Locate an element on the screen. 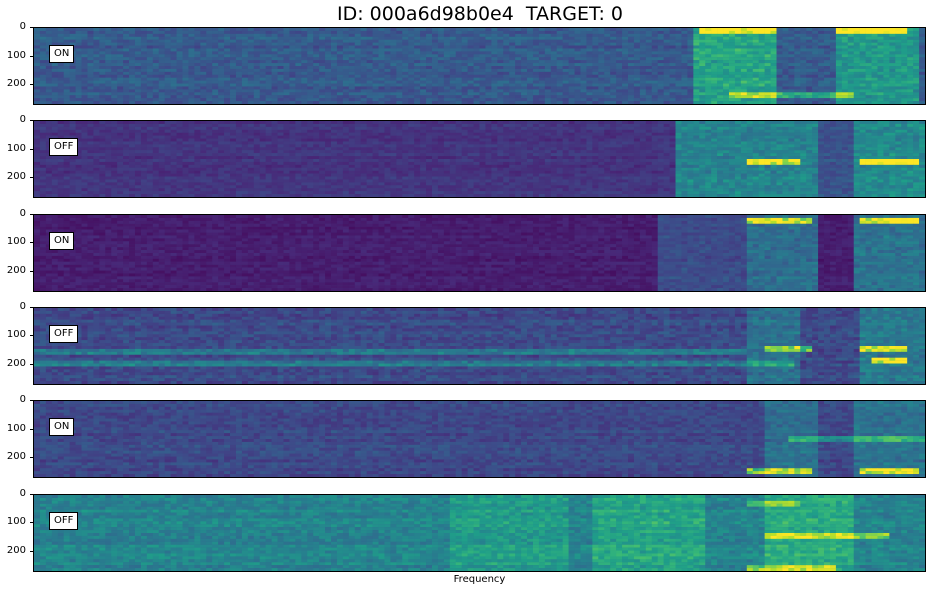 This screenshot has width=933, height=592. x-axis-label: Frequency is located at coordinates (479, 579).